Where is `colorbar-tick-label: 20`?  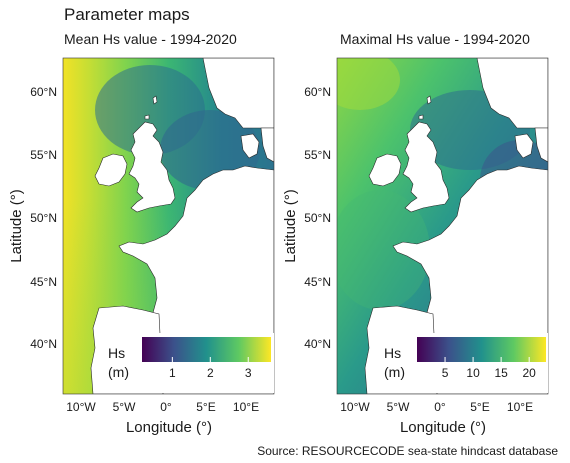
colorbar-tick-label: 20 is located at coordinates (529, 373).